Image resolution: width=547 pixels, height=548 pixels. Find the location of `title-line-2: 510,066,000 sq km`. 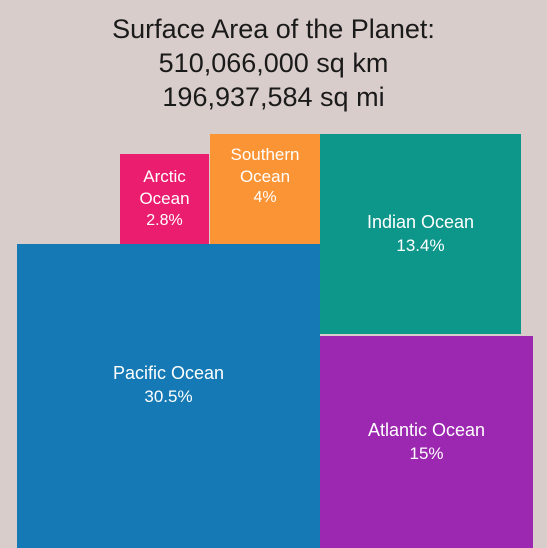

title-line-2: 510,066,000 sq km is located at coordinates (273, 63).